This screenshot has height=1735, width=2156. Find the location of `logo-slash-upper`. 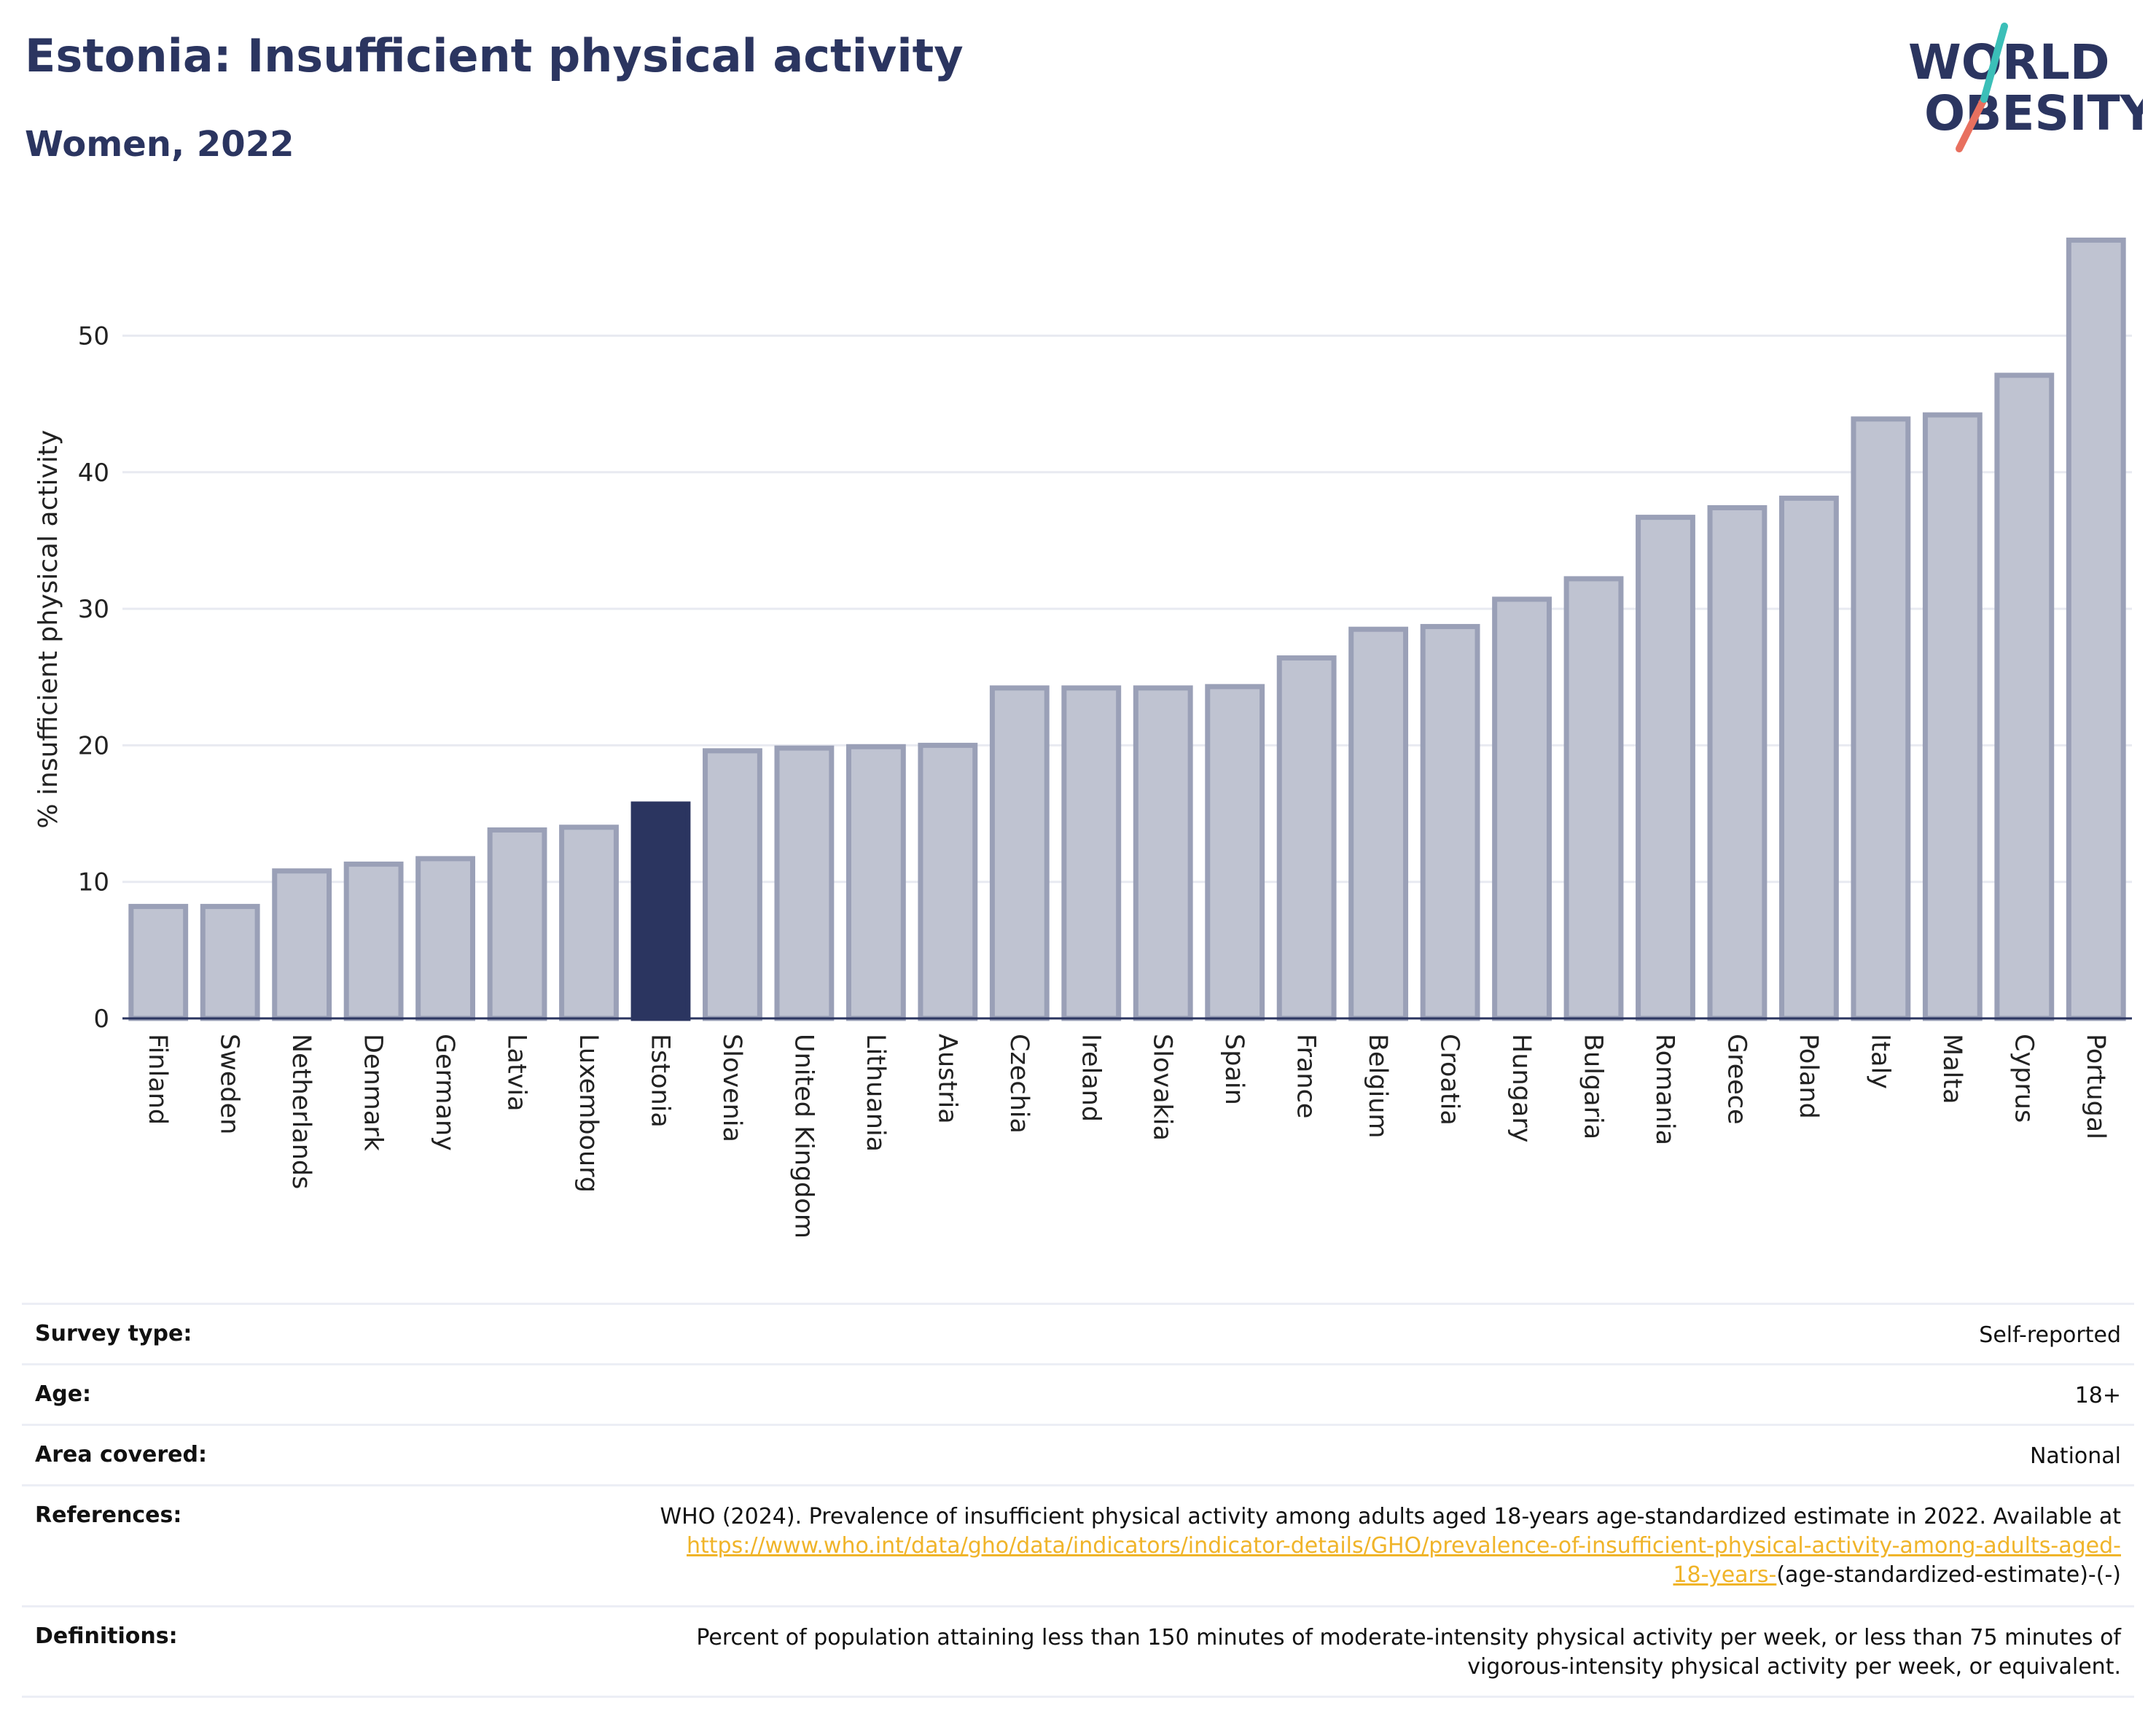

logo-slash-upper is located at coordinates (1994, 63).